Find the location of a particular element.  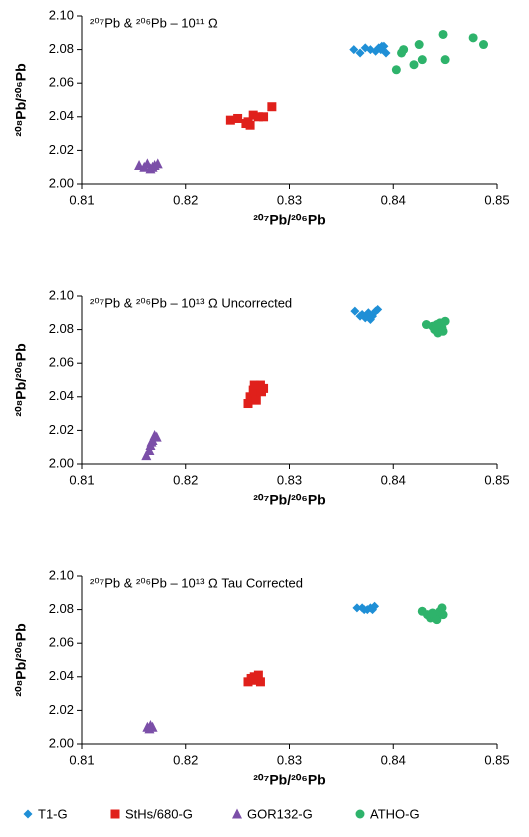

legend-label: ATHO-G is located at coordinates (395, 813).